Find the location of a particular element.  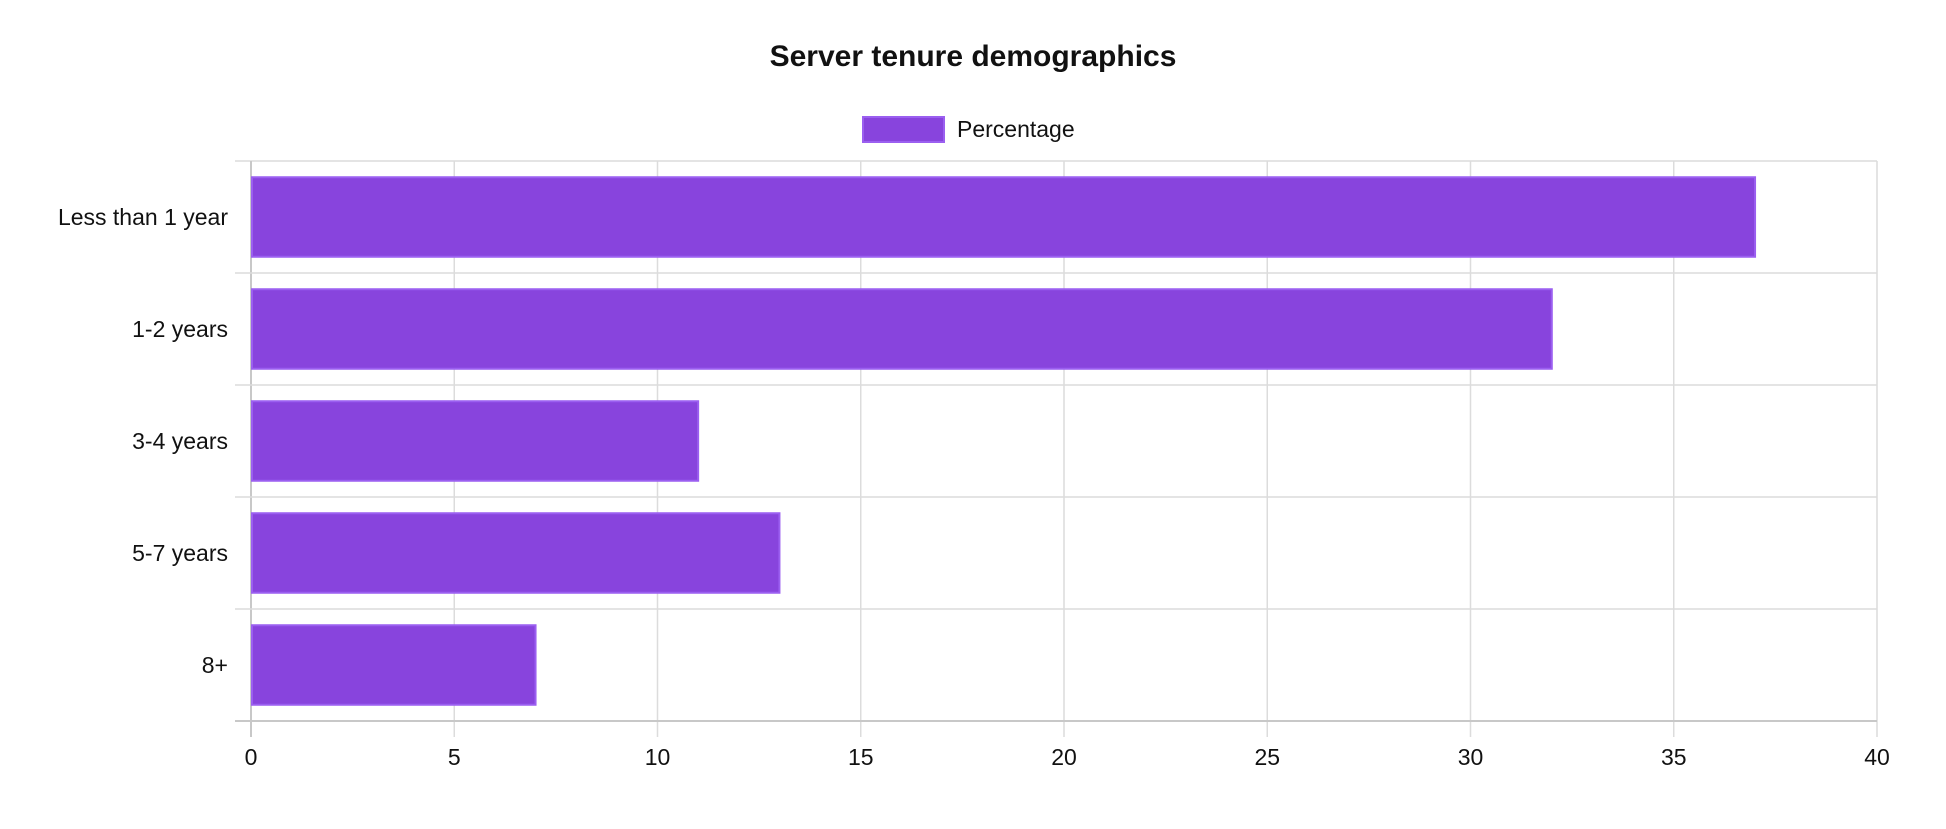

x-tick-label: 0 is located at coordinates (251, 757).